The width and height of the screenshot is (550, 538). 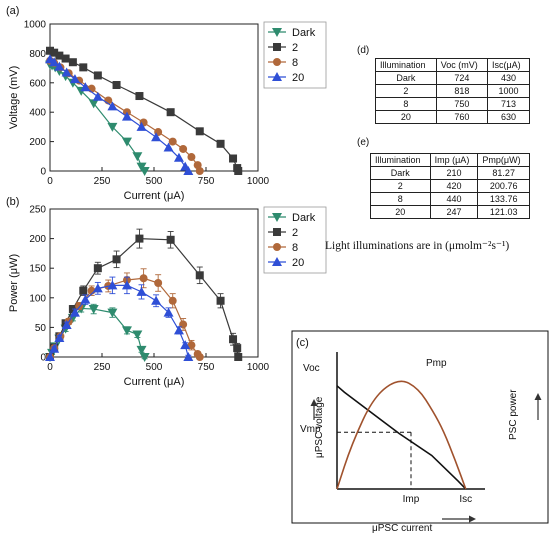 I want to click on table-e-cell: 200.76, so click(x=503, y=186).